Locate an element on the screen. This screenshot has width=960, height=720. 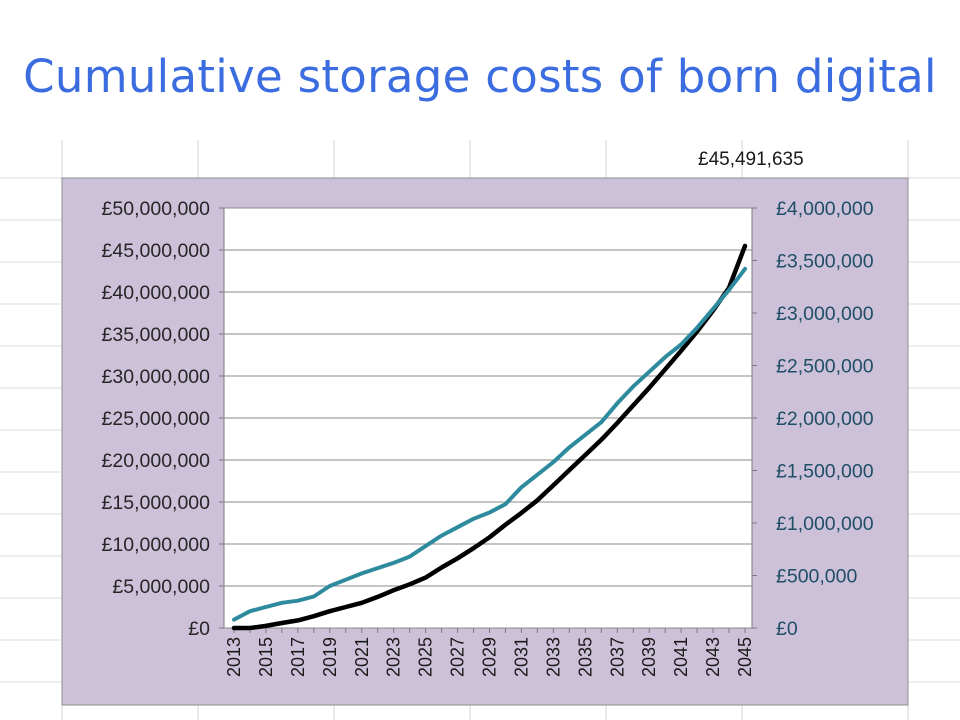
left-axis-tick-label: £35,000,000 is located at coordinates (156, 335).